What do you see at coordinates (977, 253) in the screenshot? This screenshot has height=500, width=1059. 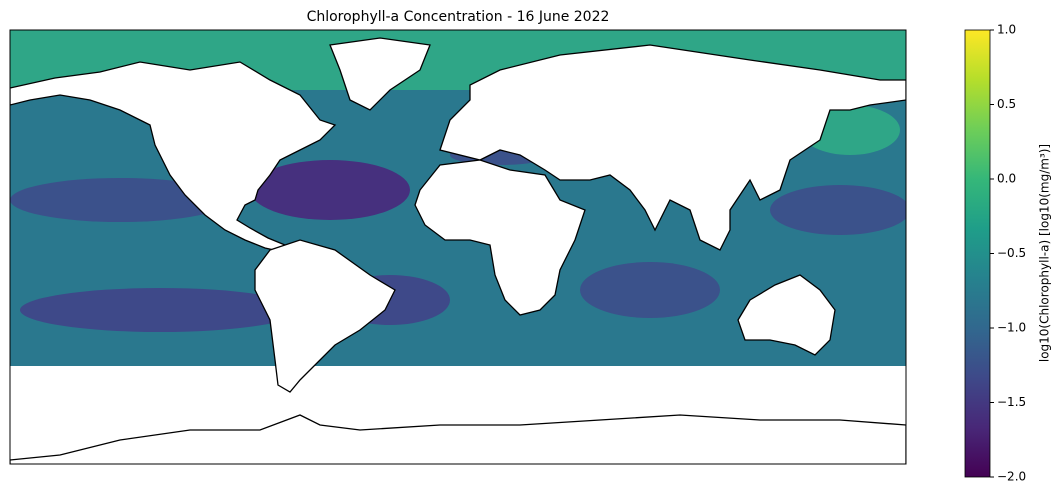 I see `colorbar` at bounding box center [977, 253].